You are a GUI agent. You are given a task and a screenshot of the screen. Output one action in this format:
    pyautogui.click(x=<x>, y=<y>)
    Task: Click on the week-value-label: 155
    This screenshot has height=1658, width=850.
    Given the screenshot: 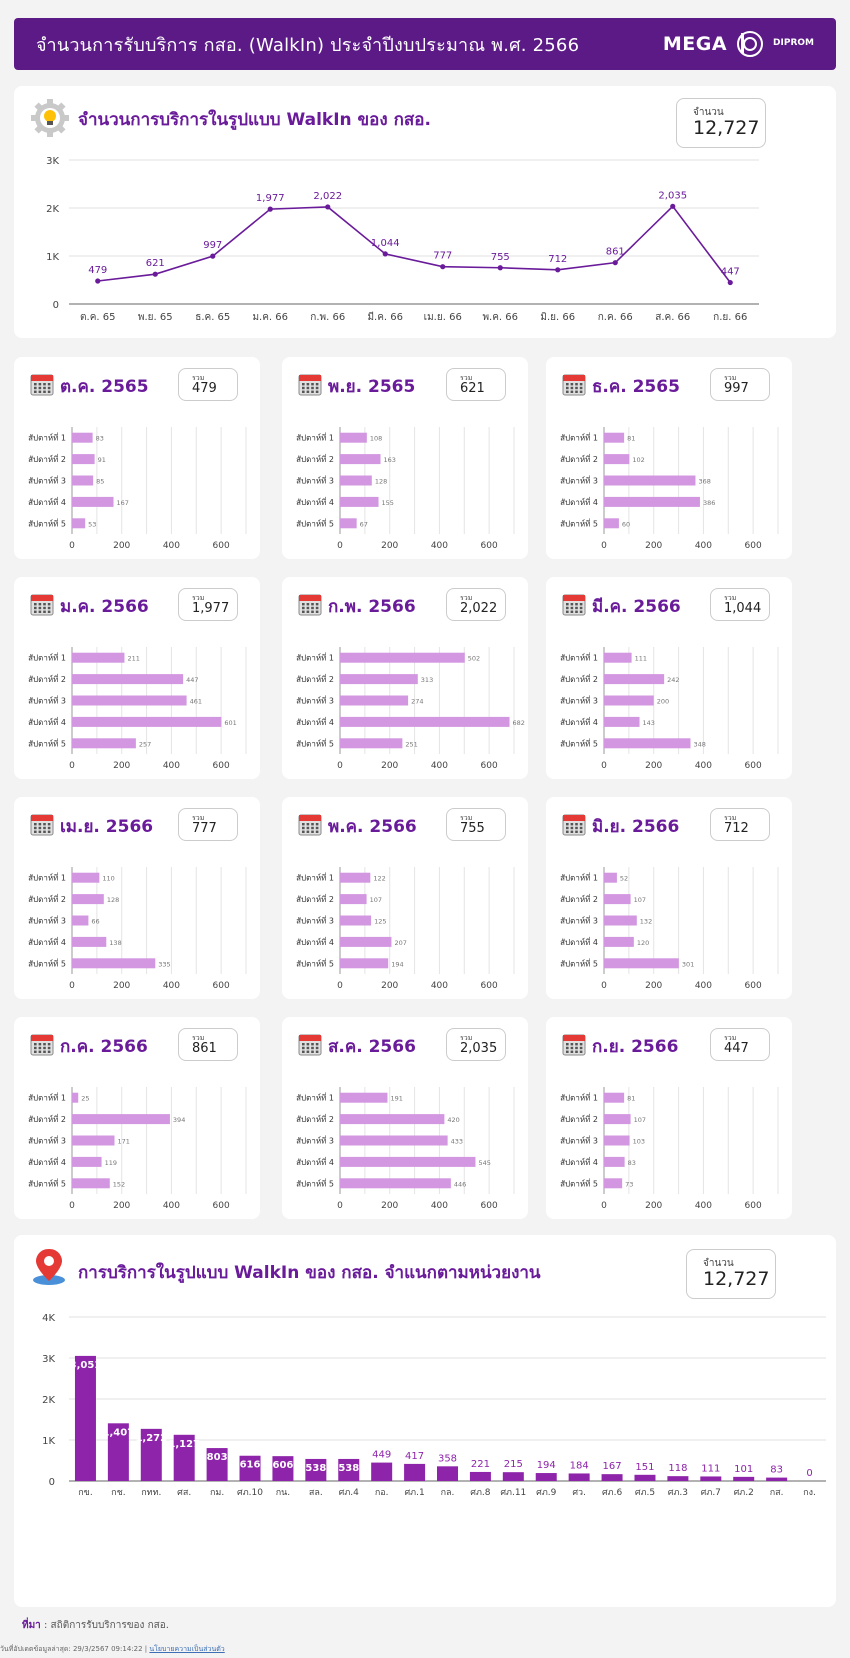 What is the action you would take?
    pyautogui.click(x=388, y=503)
    